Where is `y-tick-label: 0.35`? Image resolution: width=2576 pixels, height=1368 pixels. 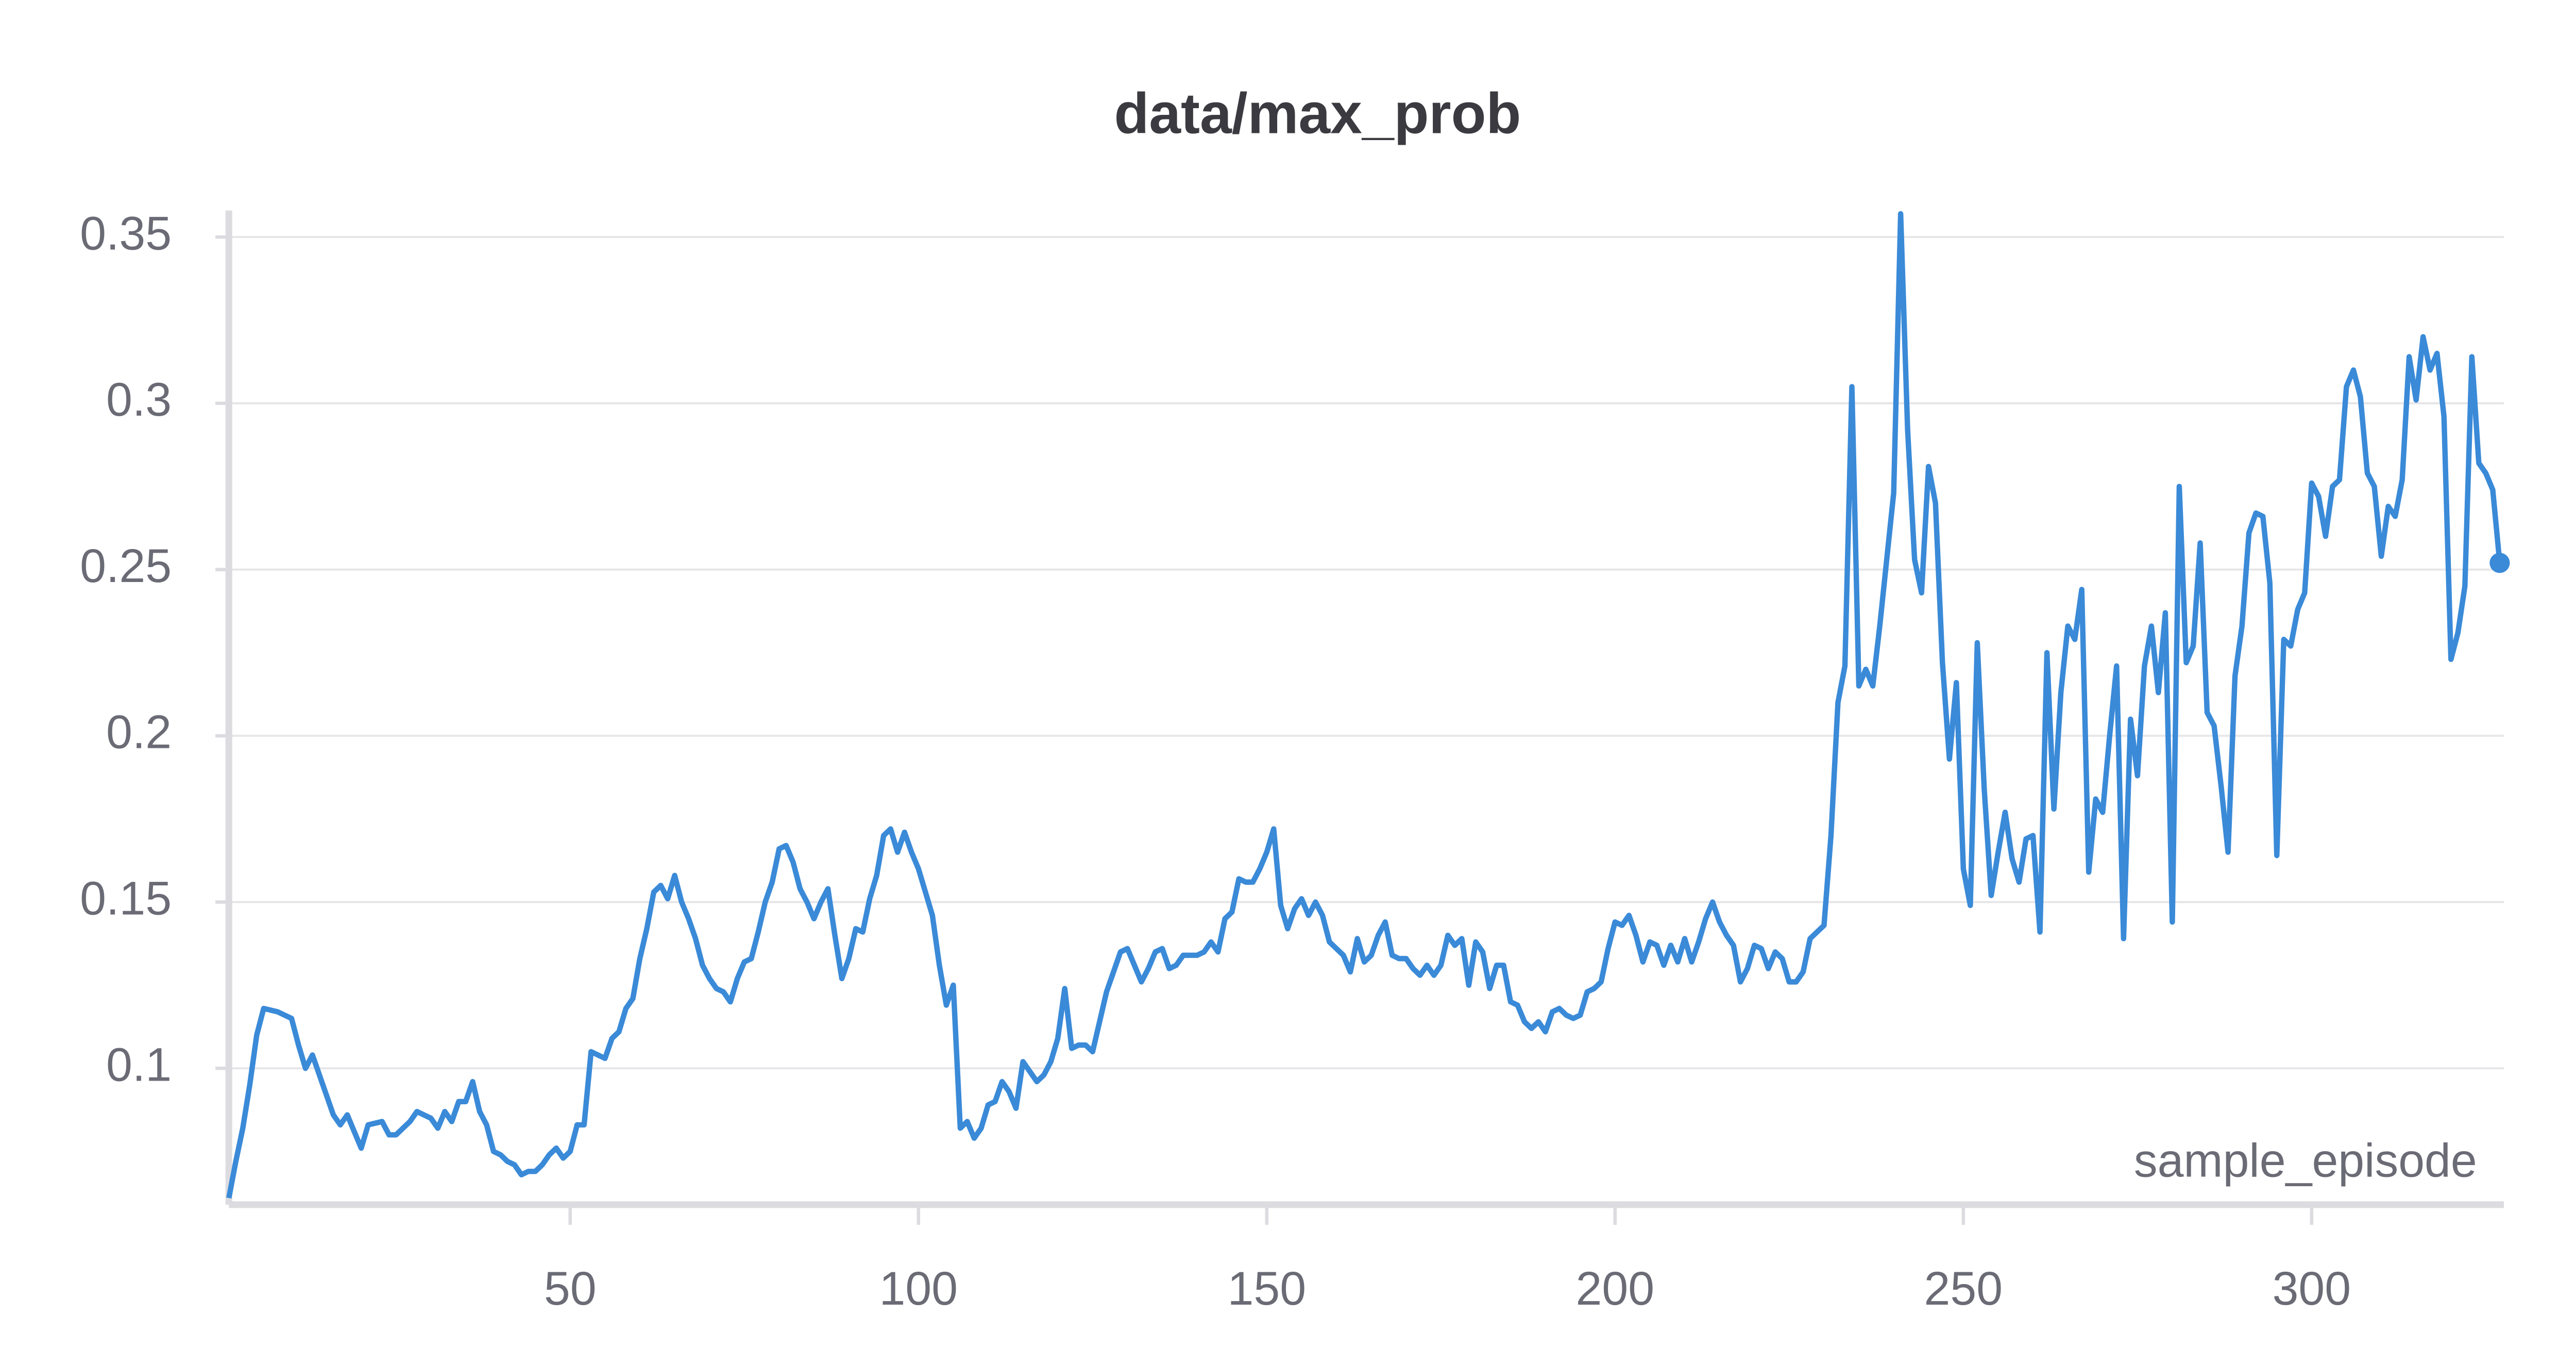 y-tick-label: 0.35 is located at coordinates (126, 233).